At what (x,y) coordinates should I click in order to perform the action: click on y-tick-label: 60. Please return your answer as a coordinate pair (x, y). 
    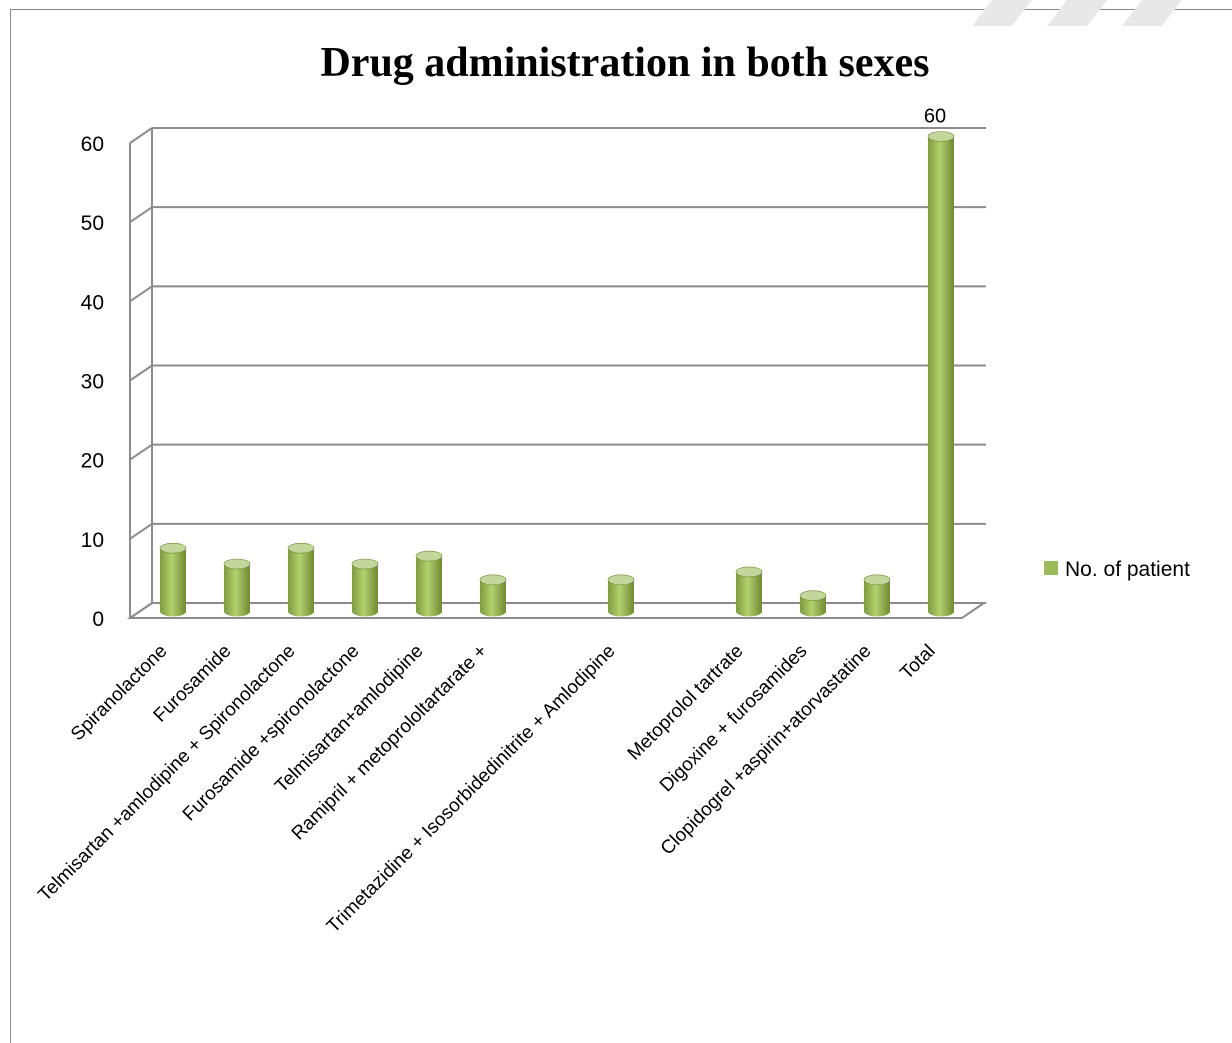
    Looking at the image, I should click on (92, 144).